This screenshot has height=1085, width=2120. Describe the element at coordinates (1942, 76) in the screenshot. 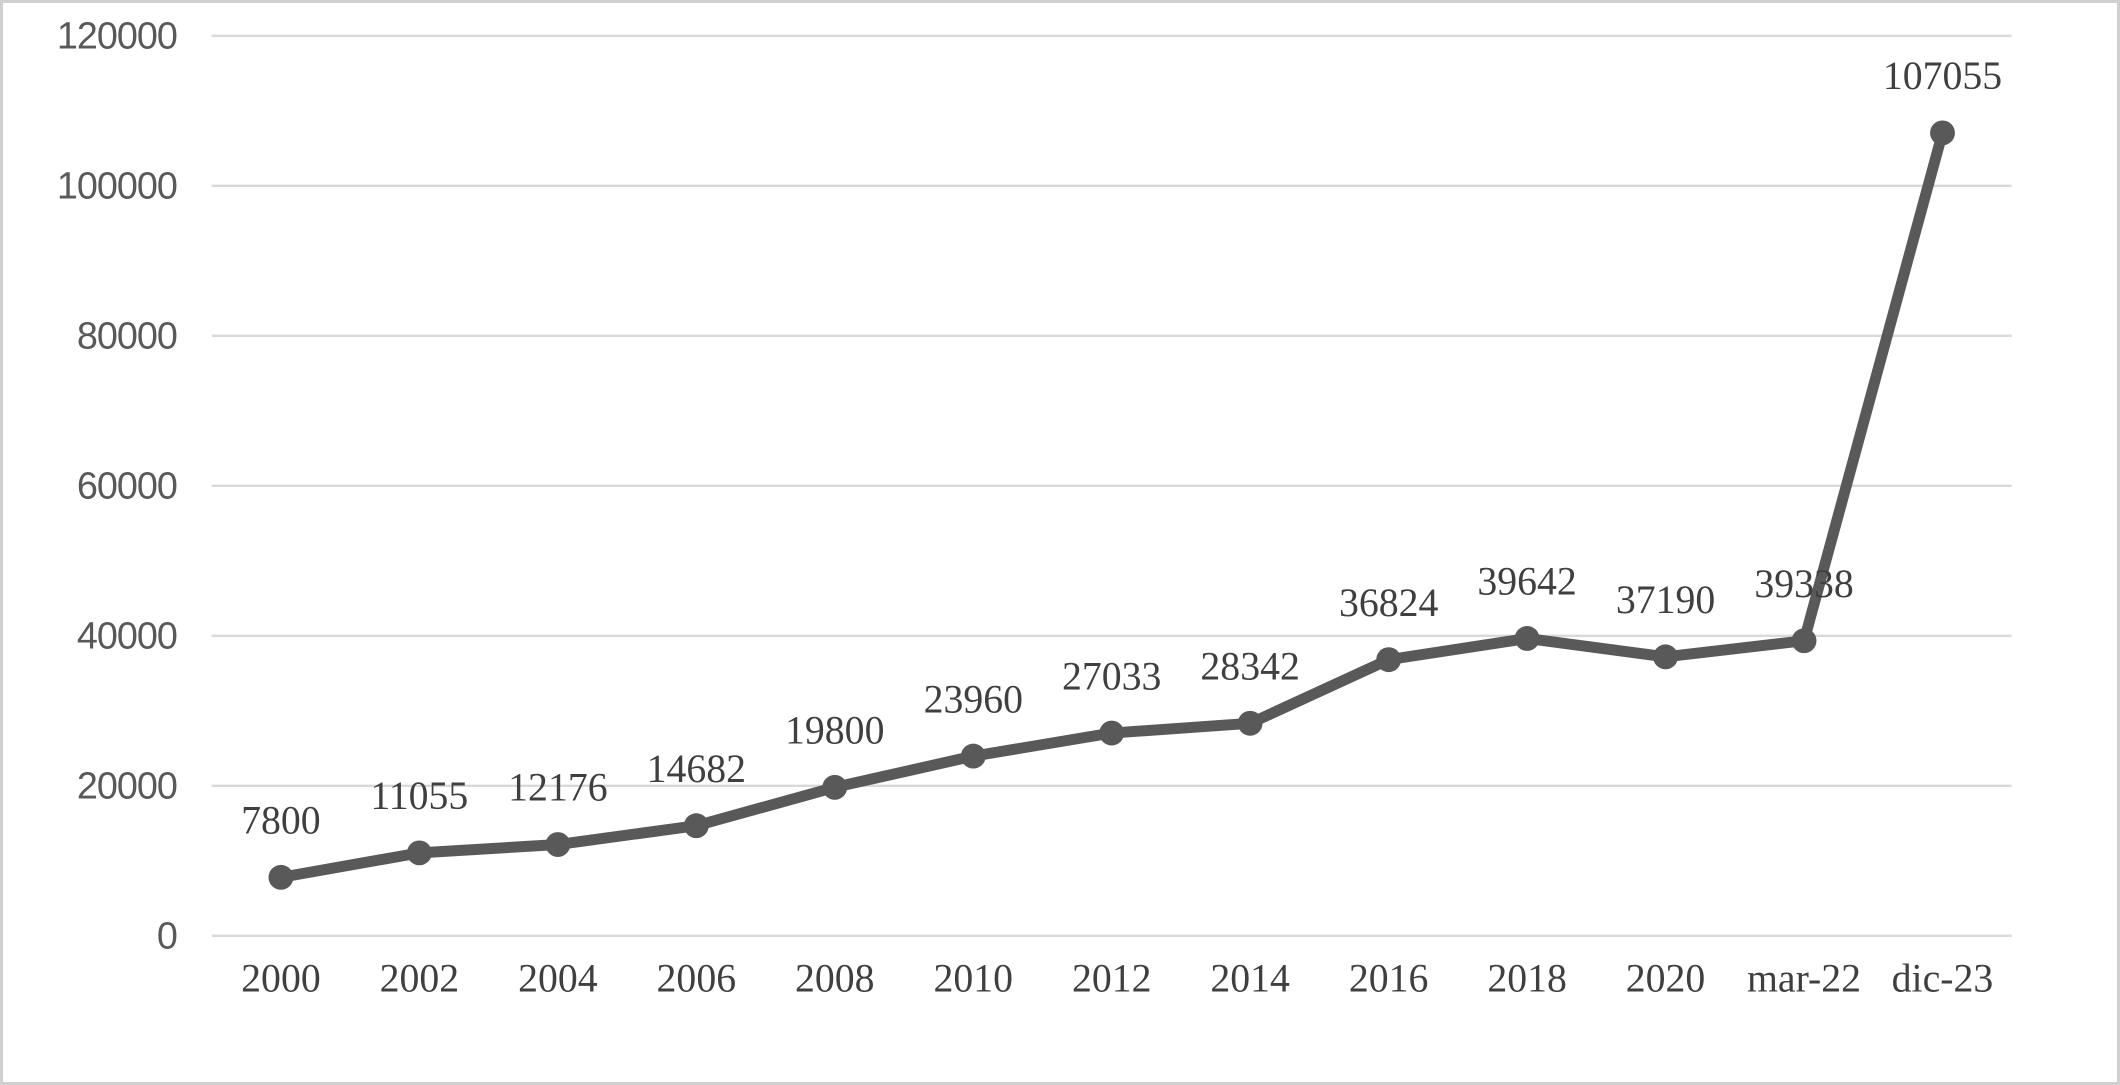

I see `data-point-label: 107055` at that location.